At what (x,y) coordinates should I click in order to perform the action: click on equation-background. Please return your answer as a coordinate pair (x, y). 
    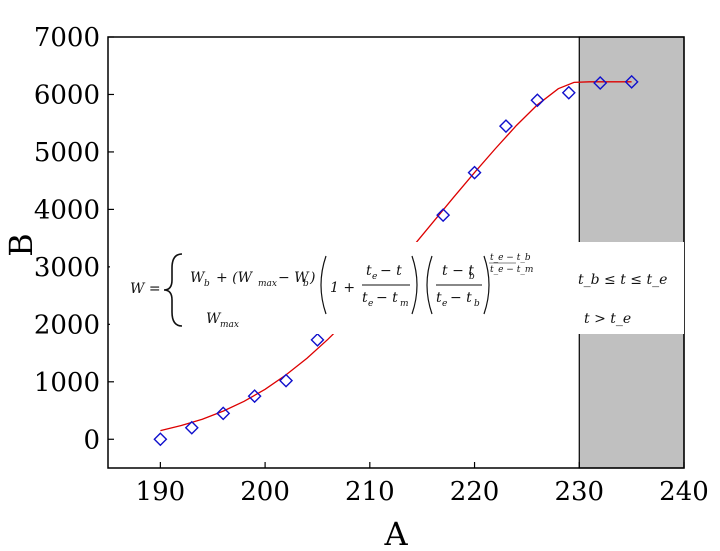
    Looking at the image, I should click on (397, 288).